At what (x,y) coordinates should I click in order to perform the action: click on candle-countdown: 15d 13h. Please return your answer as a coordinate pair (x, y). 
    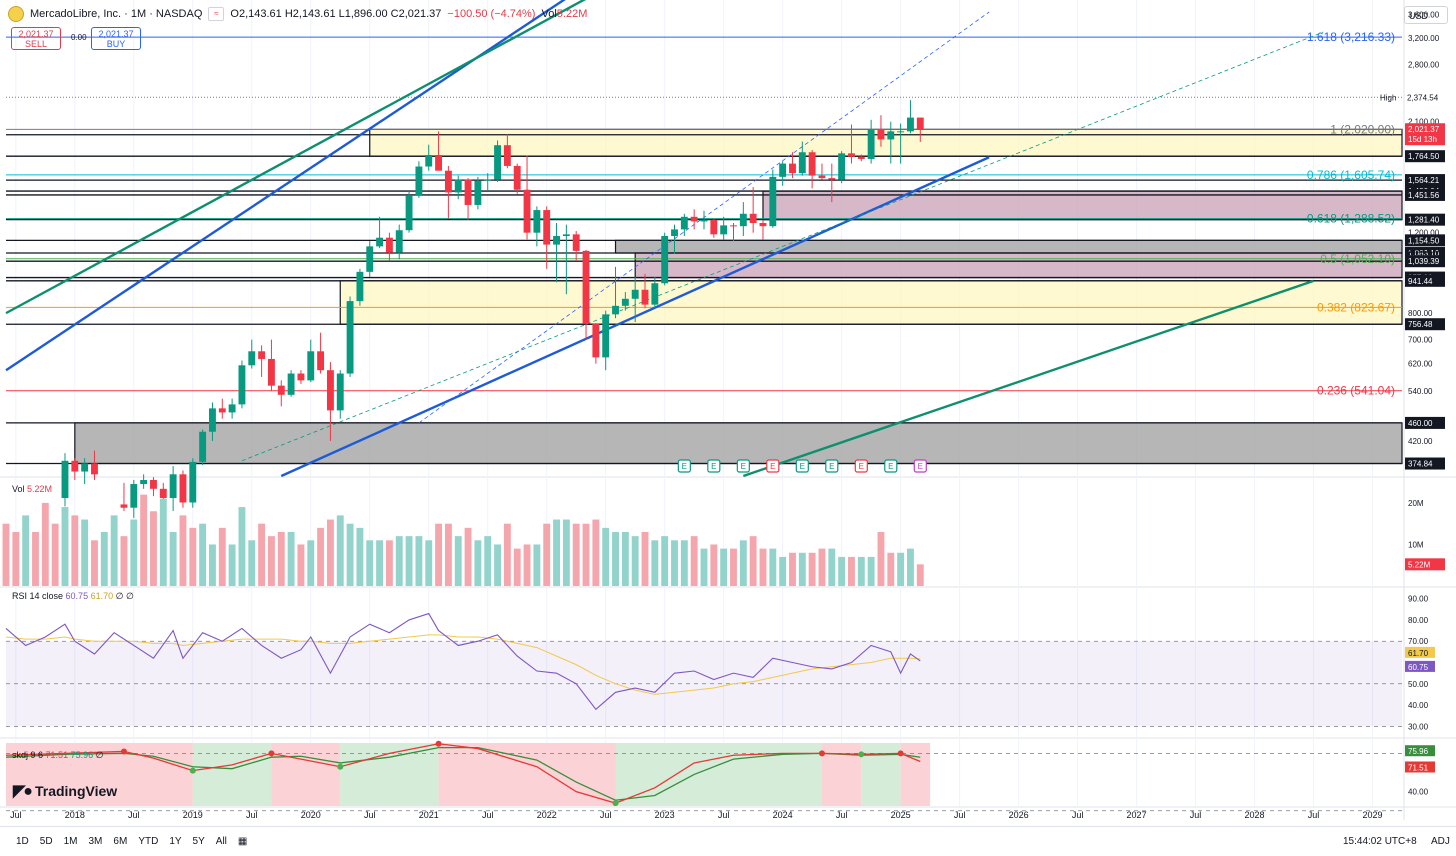
    Looking at the image, I should click on (1422, 139).